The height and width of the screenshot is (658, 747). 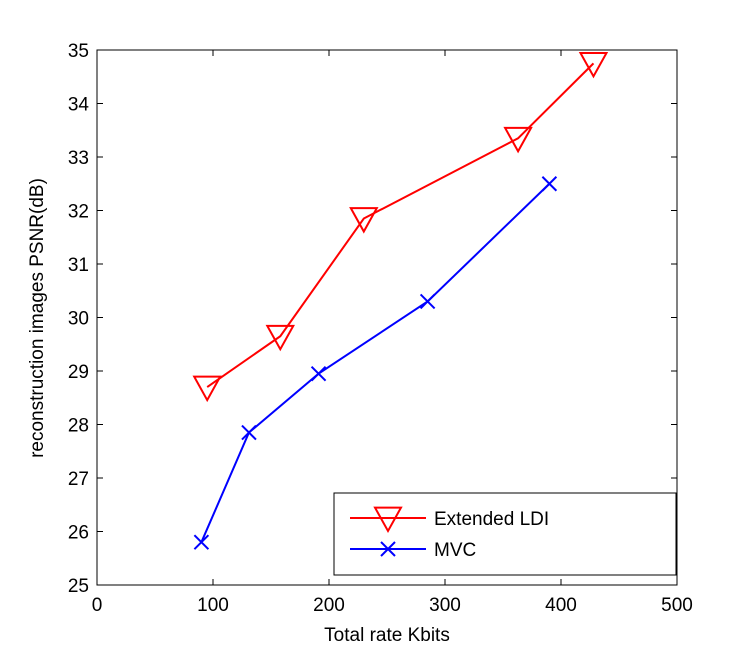 What do you see at coordinates (677, 605) in the screenshot?
I see `x-tick-label: 500` at bounding box center [677, 605].